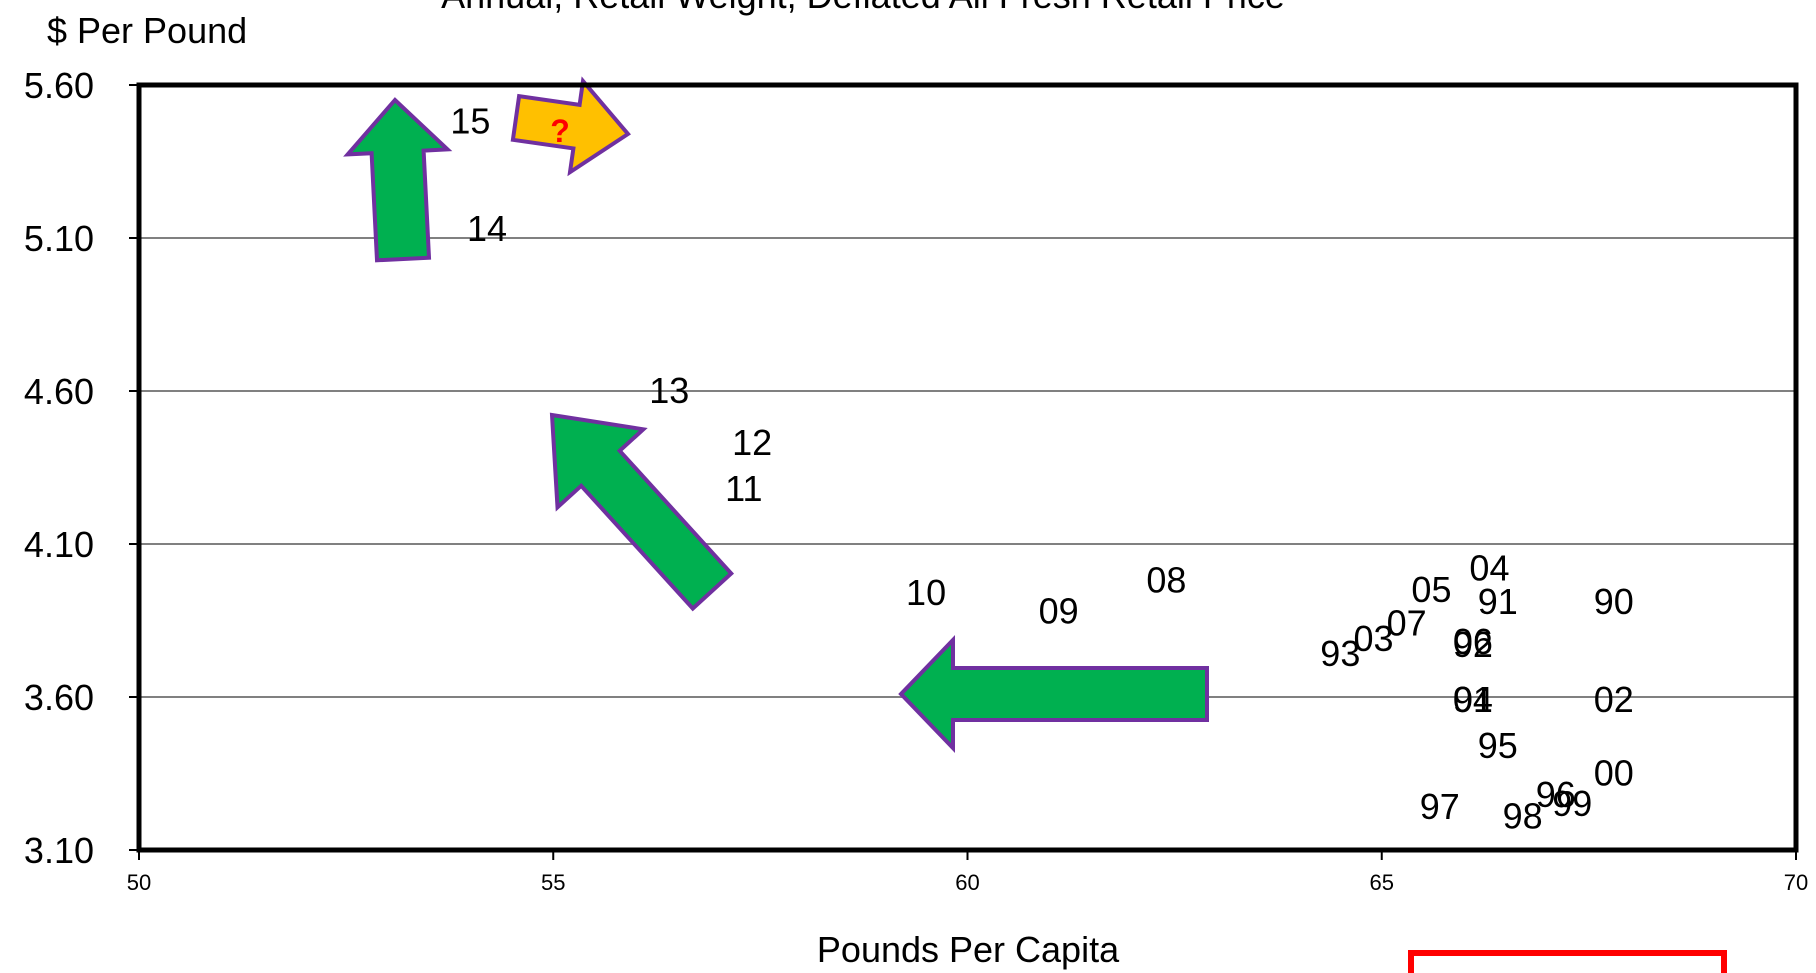  What do you see at coordinates (59, 468) in the screenshot?
I see `y-tick-labels: 3.10 3.60 4.10 4.60 5.10 5.60` at bounding box center [59, 468].